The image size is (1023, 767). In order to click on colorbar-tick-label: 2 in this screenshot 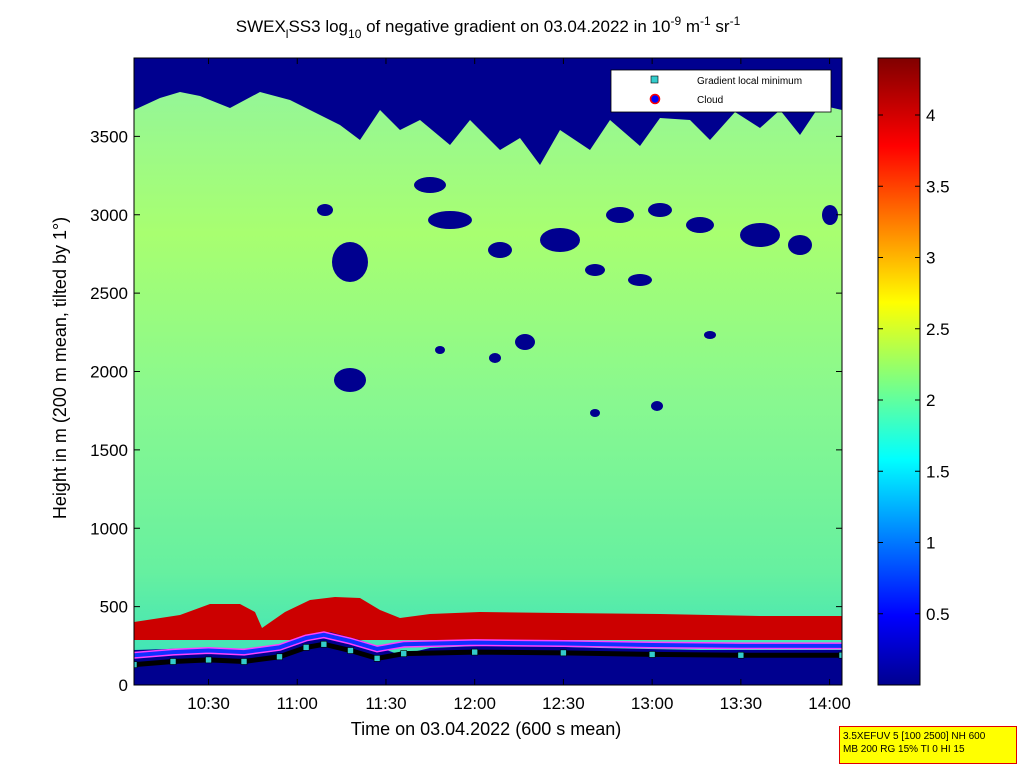, I will do `click(930, 400)`.